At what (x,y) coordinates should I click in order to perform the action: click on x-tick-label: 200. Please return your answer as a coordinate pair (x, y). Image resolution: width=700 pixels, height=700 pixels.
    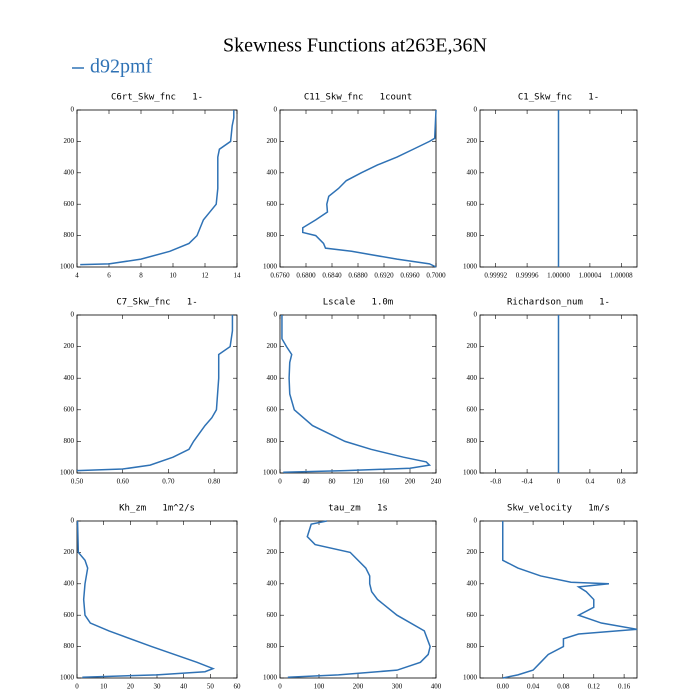
    Looking at the image, I should click on (410, 482).